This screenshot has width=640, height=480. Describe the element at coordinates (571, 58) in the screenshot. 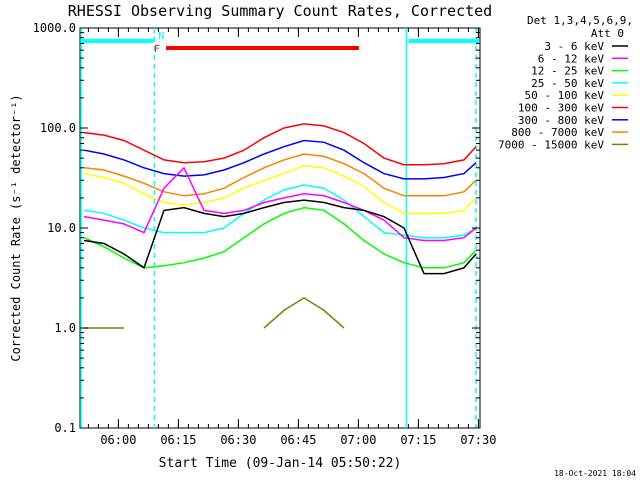

I see `legend-label-1: 6 - 12 keV` at that location.